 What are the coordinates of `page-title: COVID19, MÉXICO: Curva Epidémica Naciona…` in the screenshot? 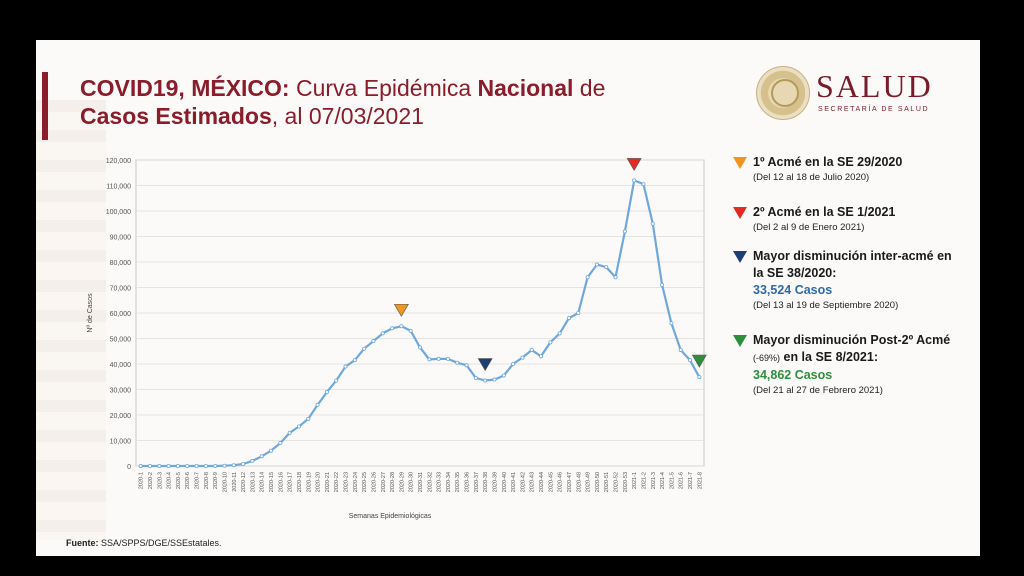 It's located at (400, 102).